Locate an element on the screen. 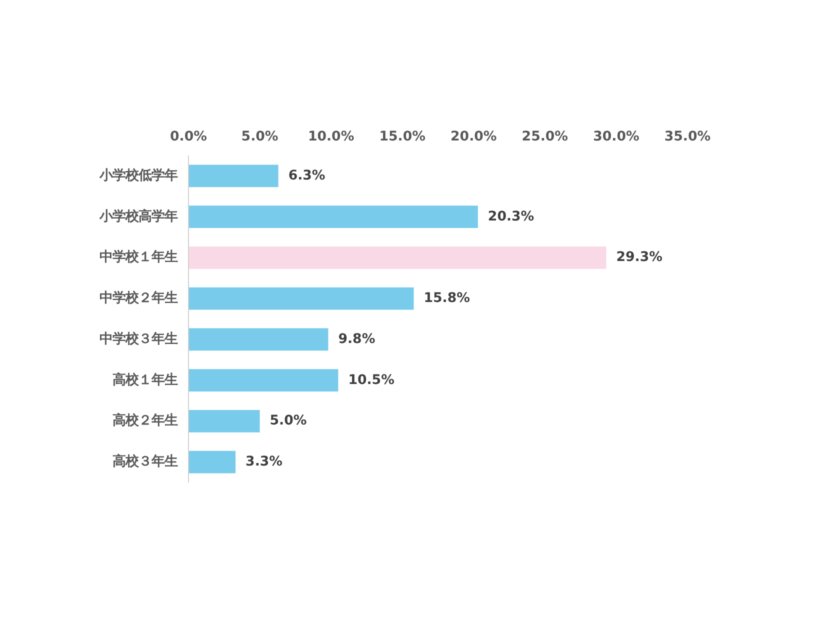 The width and height of the screenshot is (826, 620). data-label: 29.3% is located at coordinates (639, 258).